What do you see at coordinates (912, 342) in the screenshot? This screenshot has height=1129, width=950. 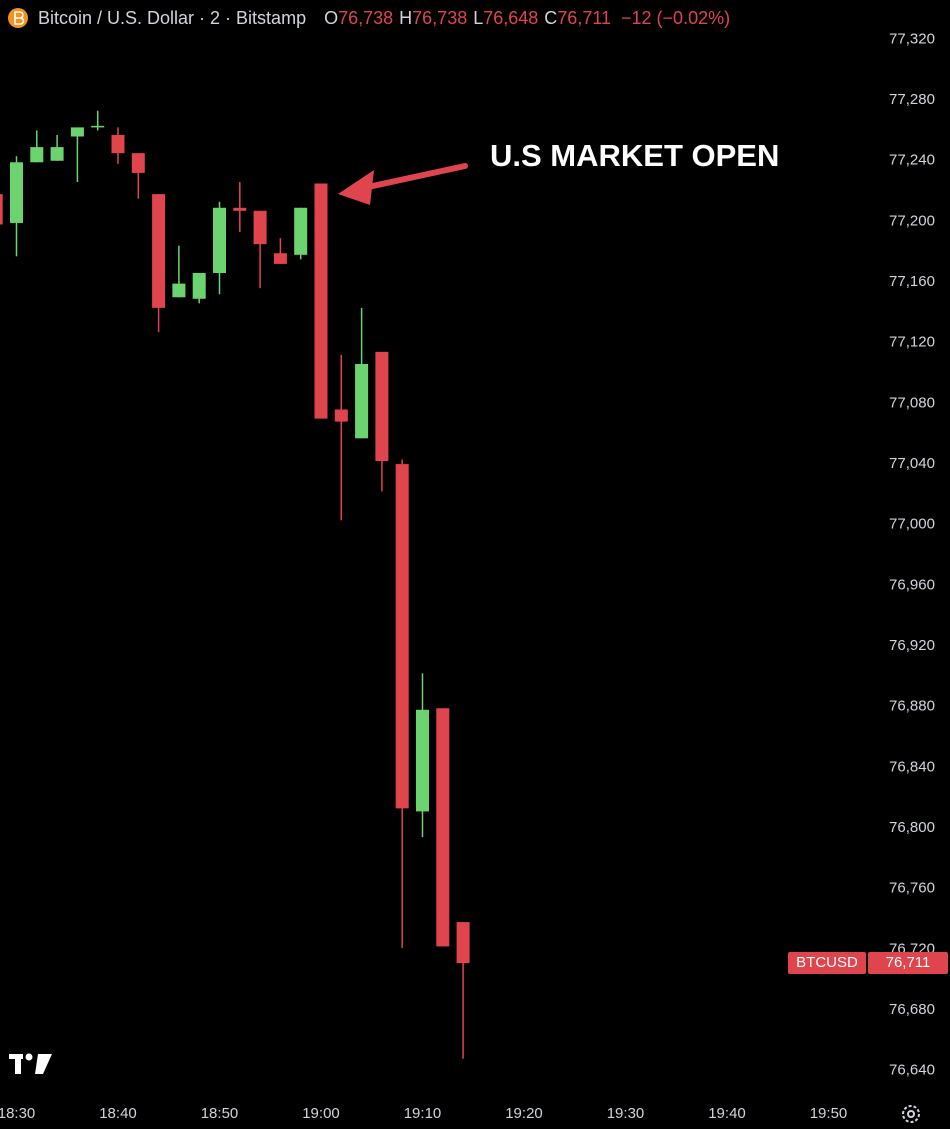 I see `y-tick-label: 77,120` at bounding box center [912, 342].